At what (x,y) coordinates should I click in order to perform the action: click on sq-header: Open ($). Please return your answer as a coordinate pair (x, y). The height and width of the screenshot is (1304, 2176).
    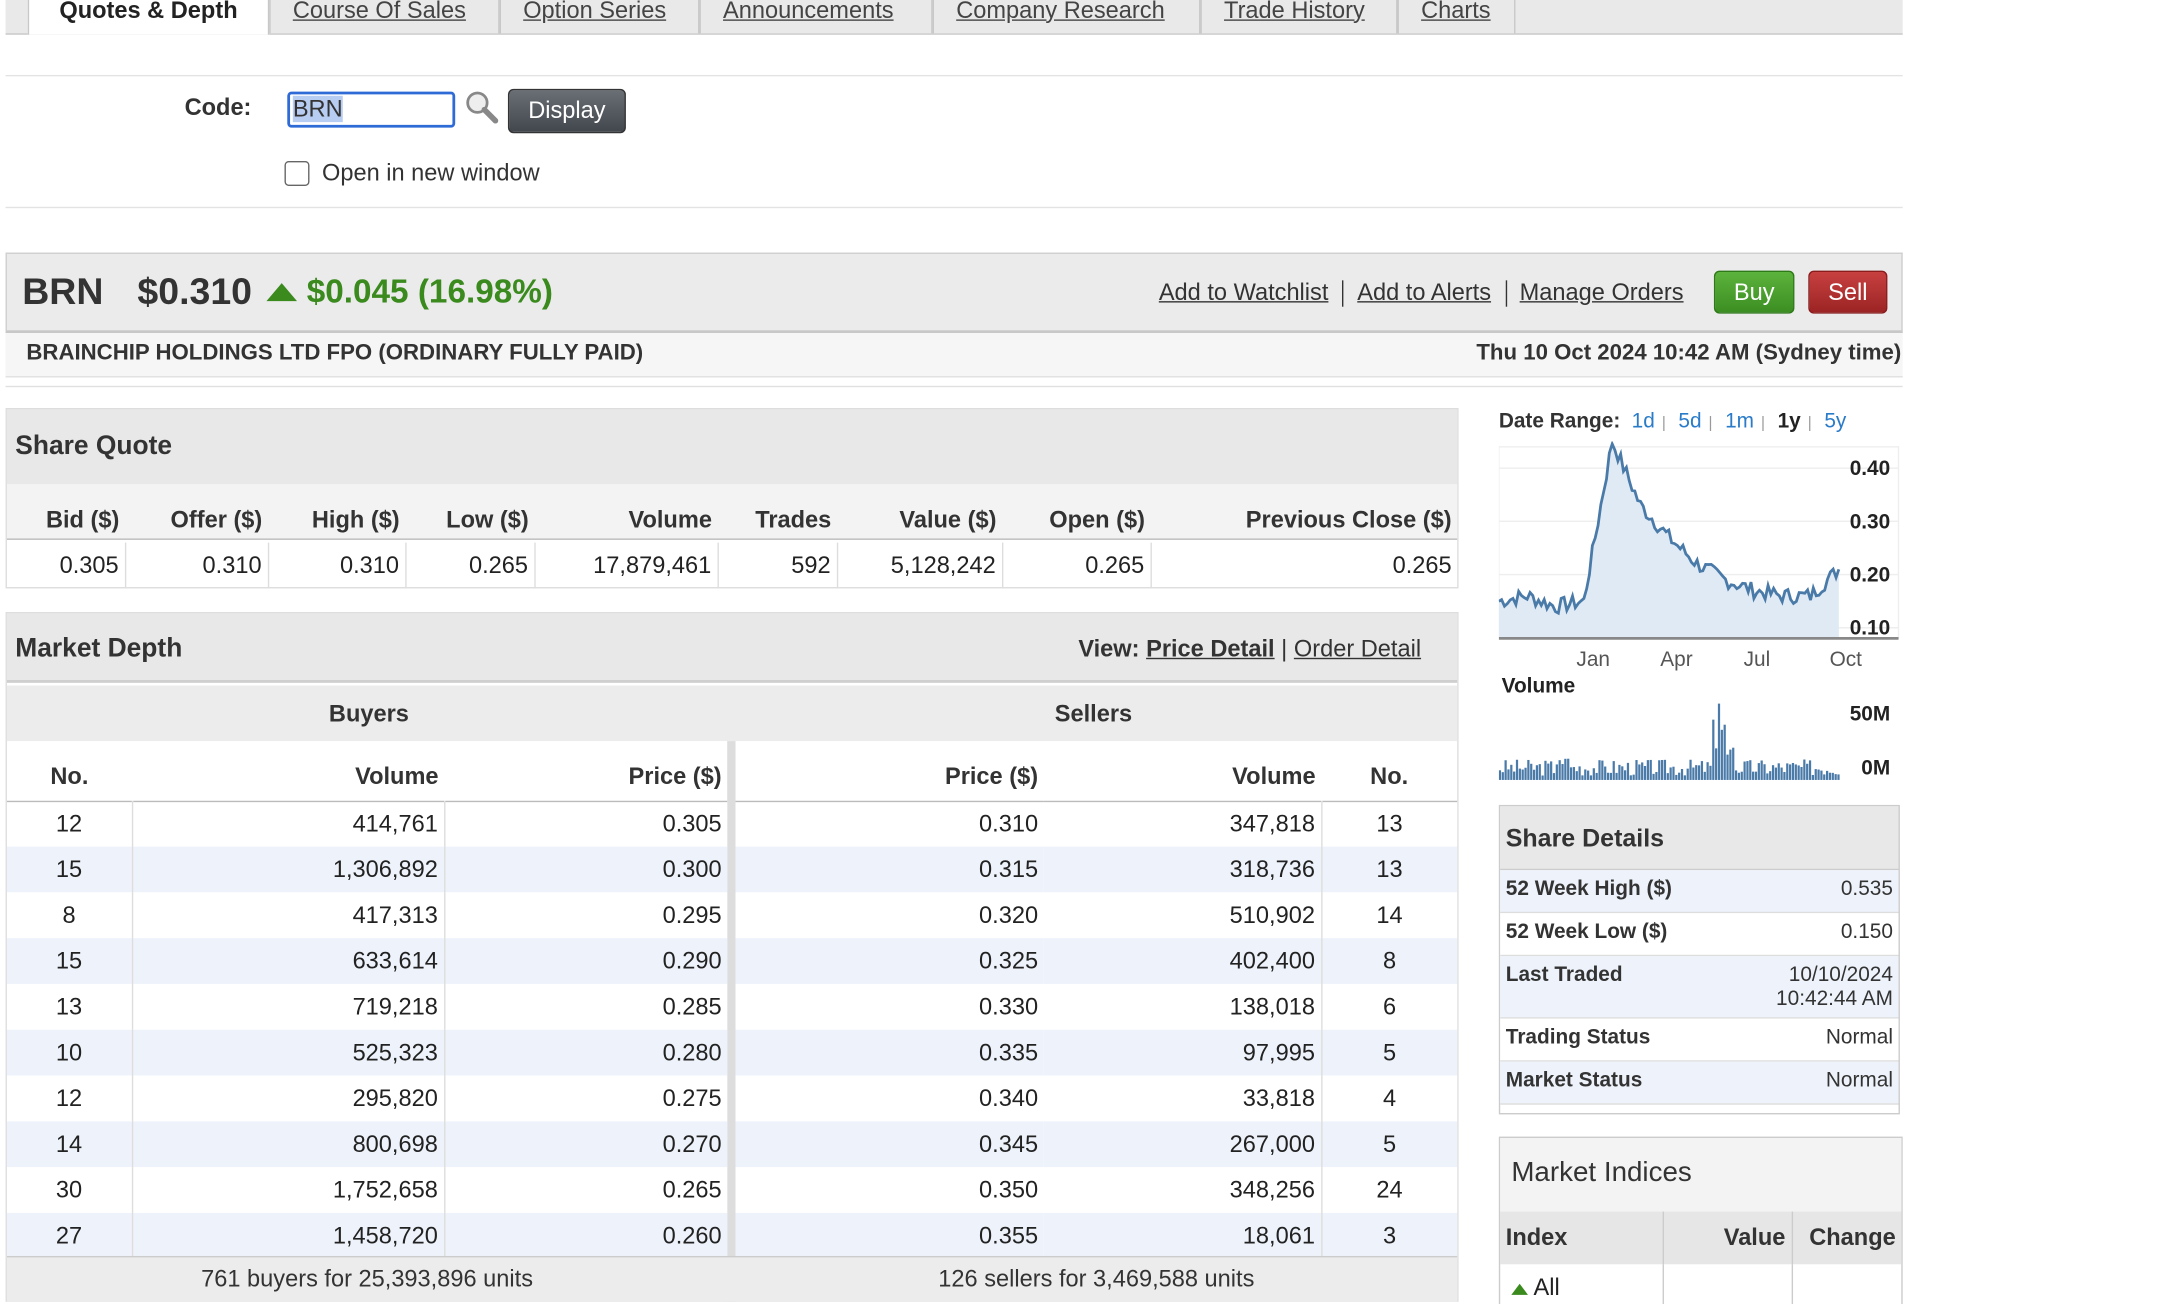
    Looking at the image, I should click on (1097, 519).